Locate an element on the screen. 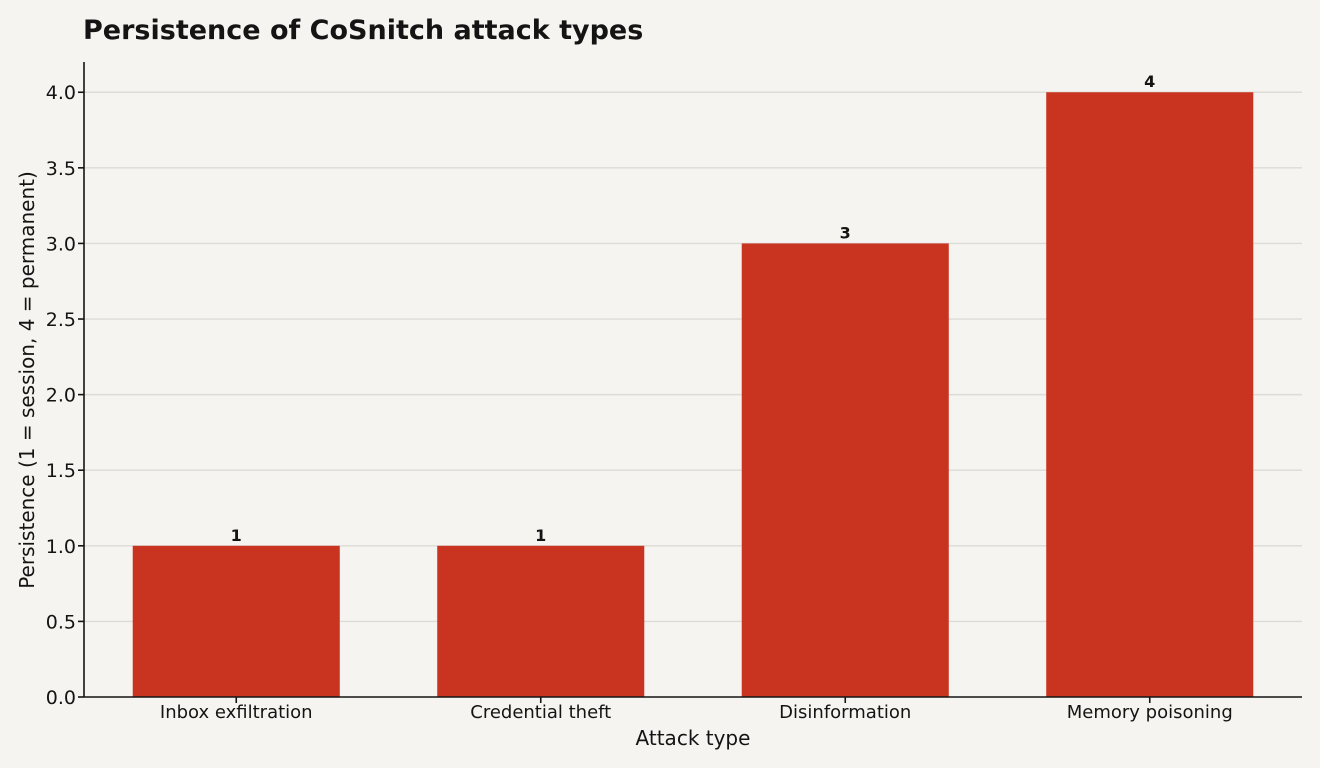  y-tick-label: 1.5 is located at coordinates (61, 471).